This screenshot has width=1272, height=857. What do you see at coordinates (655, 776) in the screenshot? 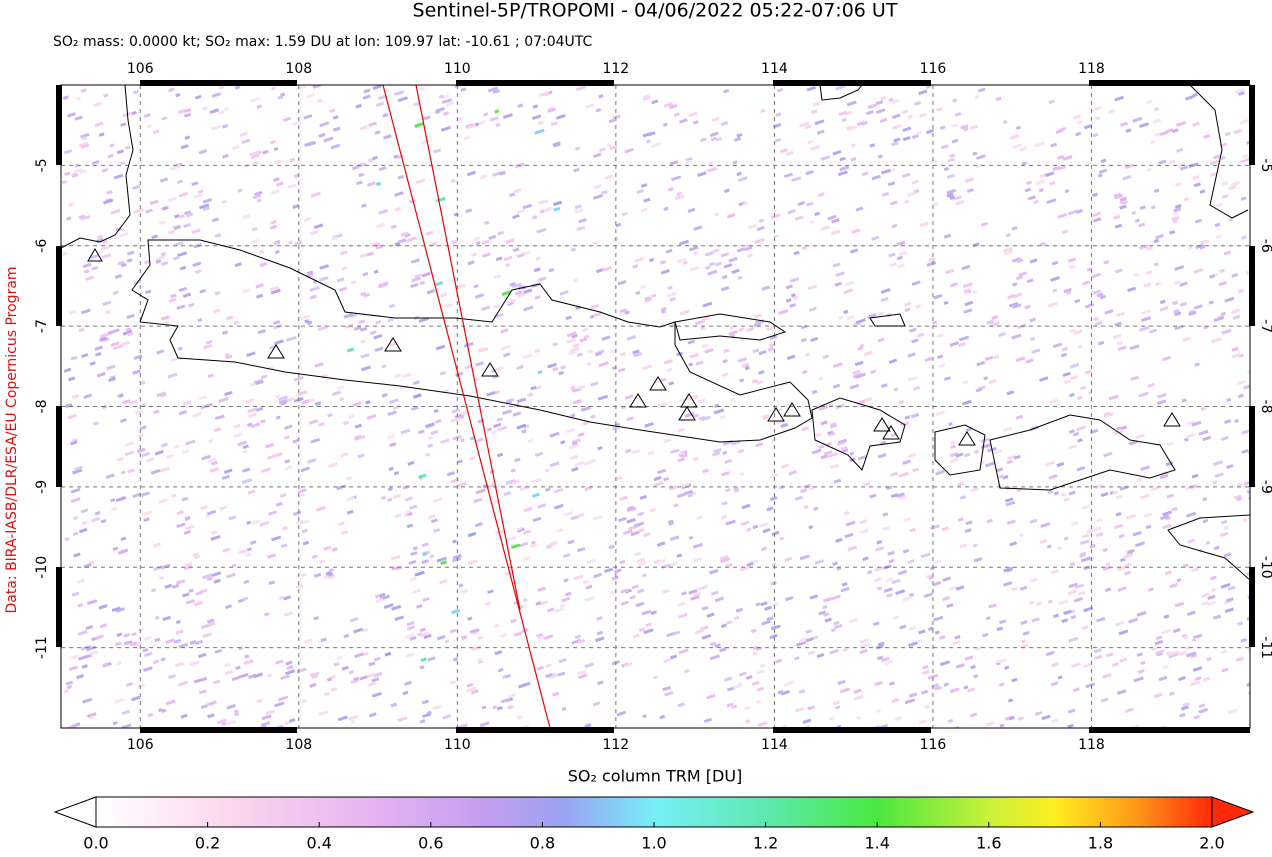
I see `colorbar-label: SO₂ column TRM [DU]` at bounding box center [655, 776].